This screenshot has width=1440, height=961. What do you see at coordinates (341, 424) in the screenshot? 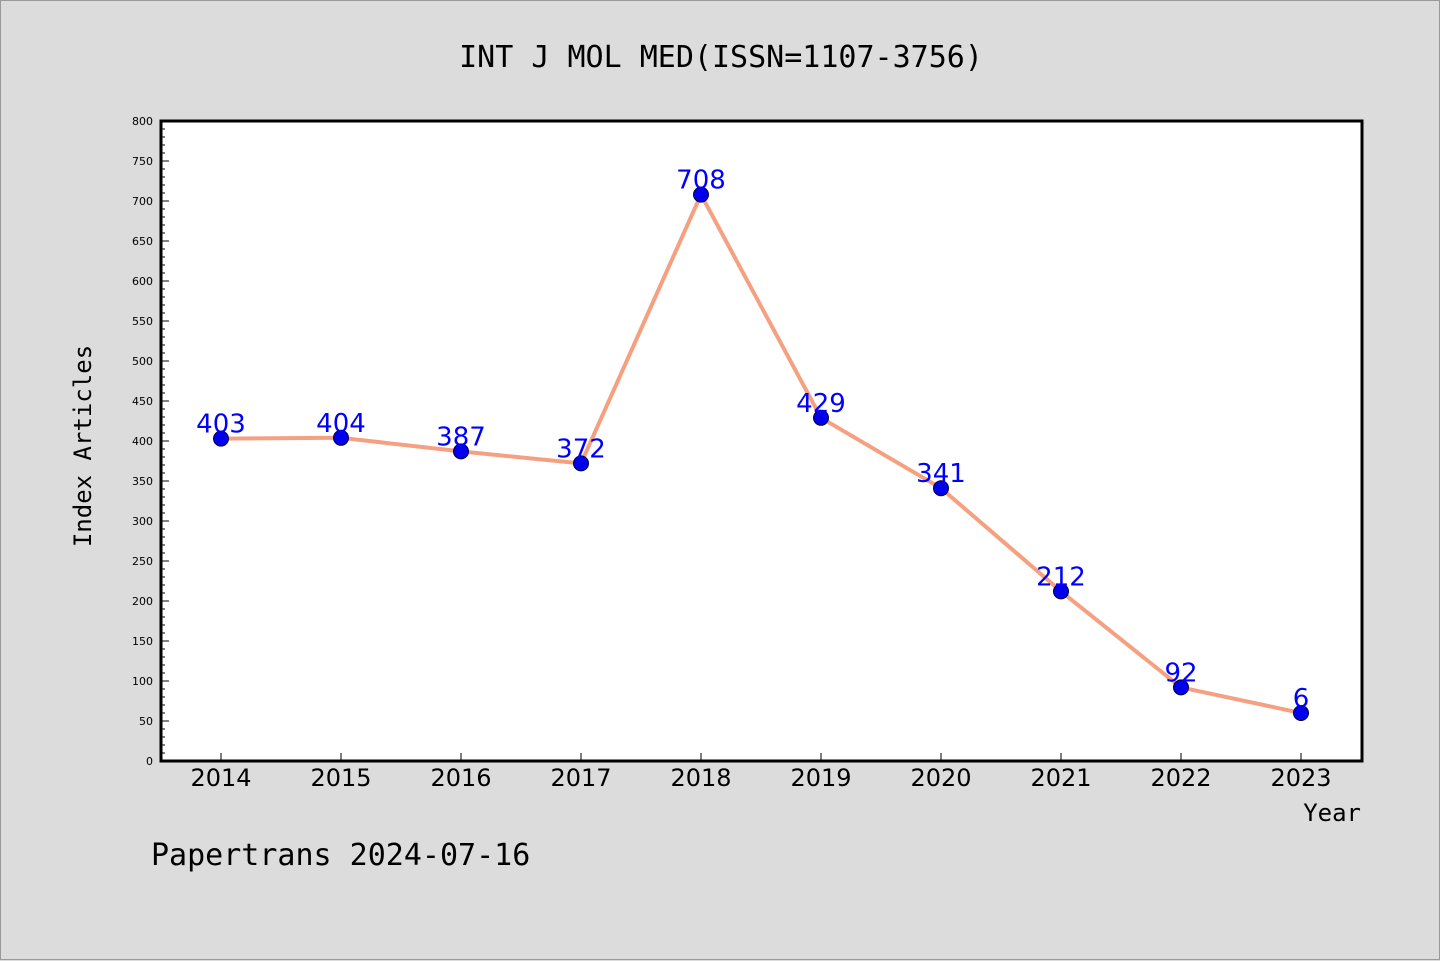
I see `data-label: 404` at bounding box center [341, 424].